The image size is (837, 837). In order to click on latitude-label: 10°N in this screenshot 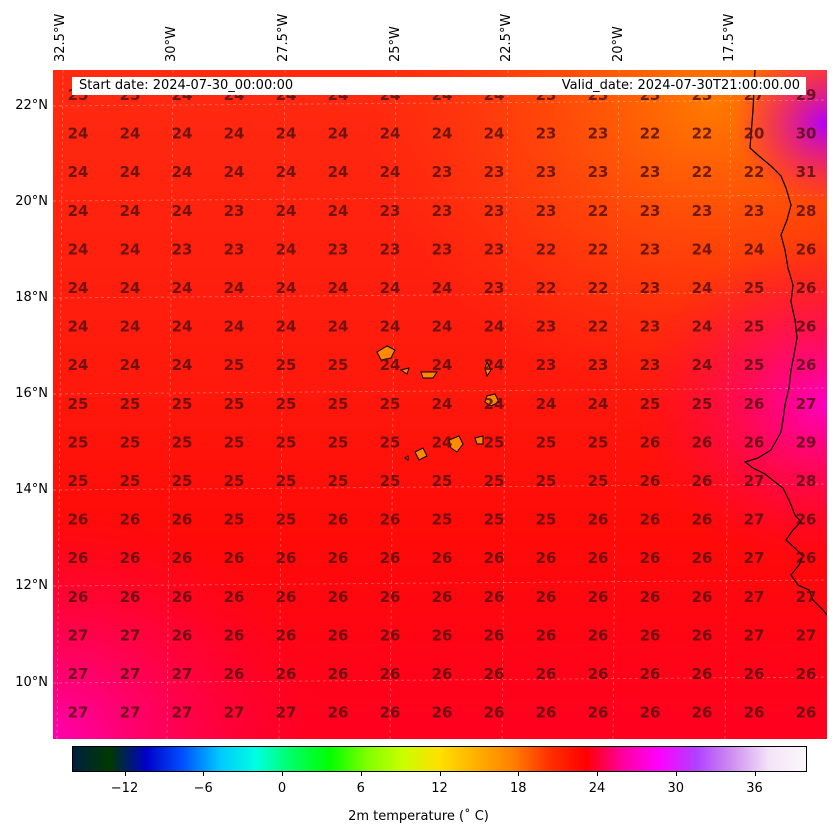, I will do `click(31, 682)`.